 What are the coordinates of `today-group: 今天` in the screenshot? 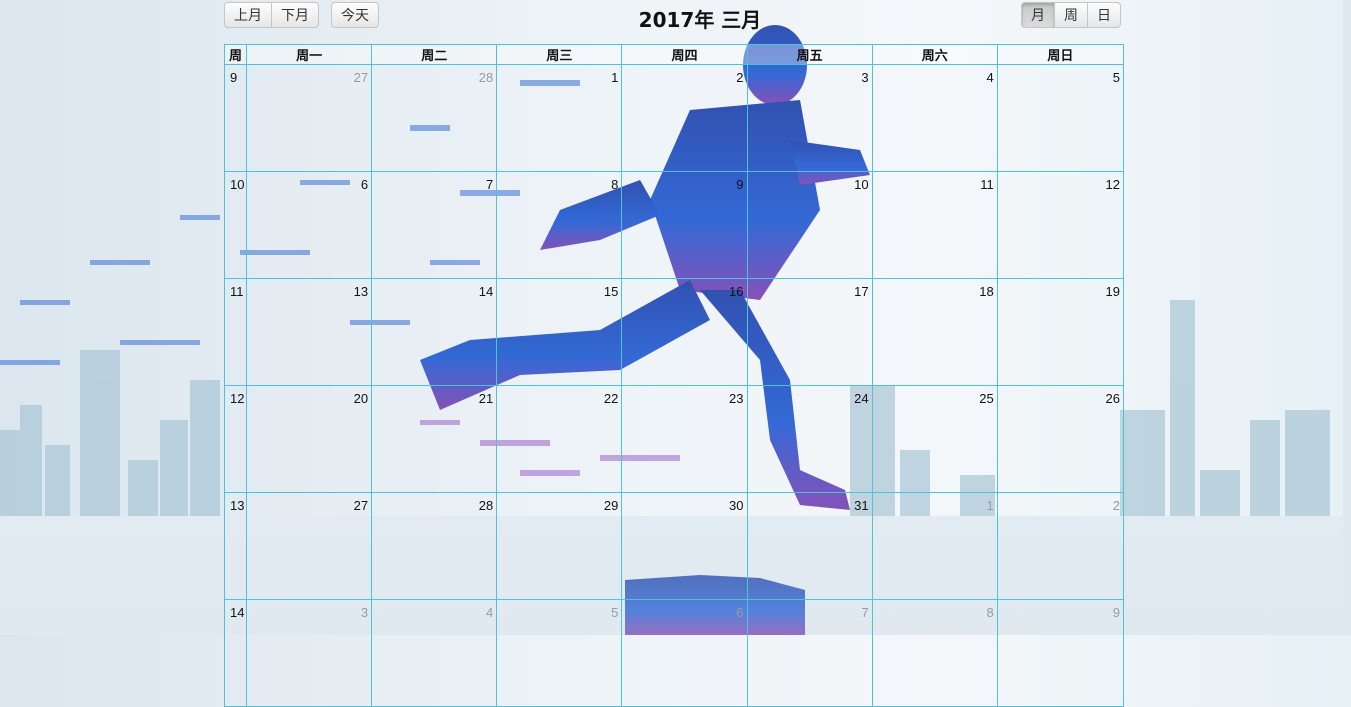 It's located at (355, 15).